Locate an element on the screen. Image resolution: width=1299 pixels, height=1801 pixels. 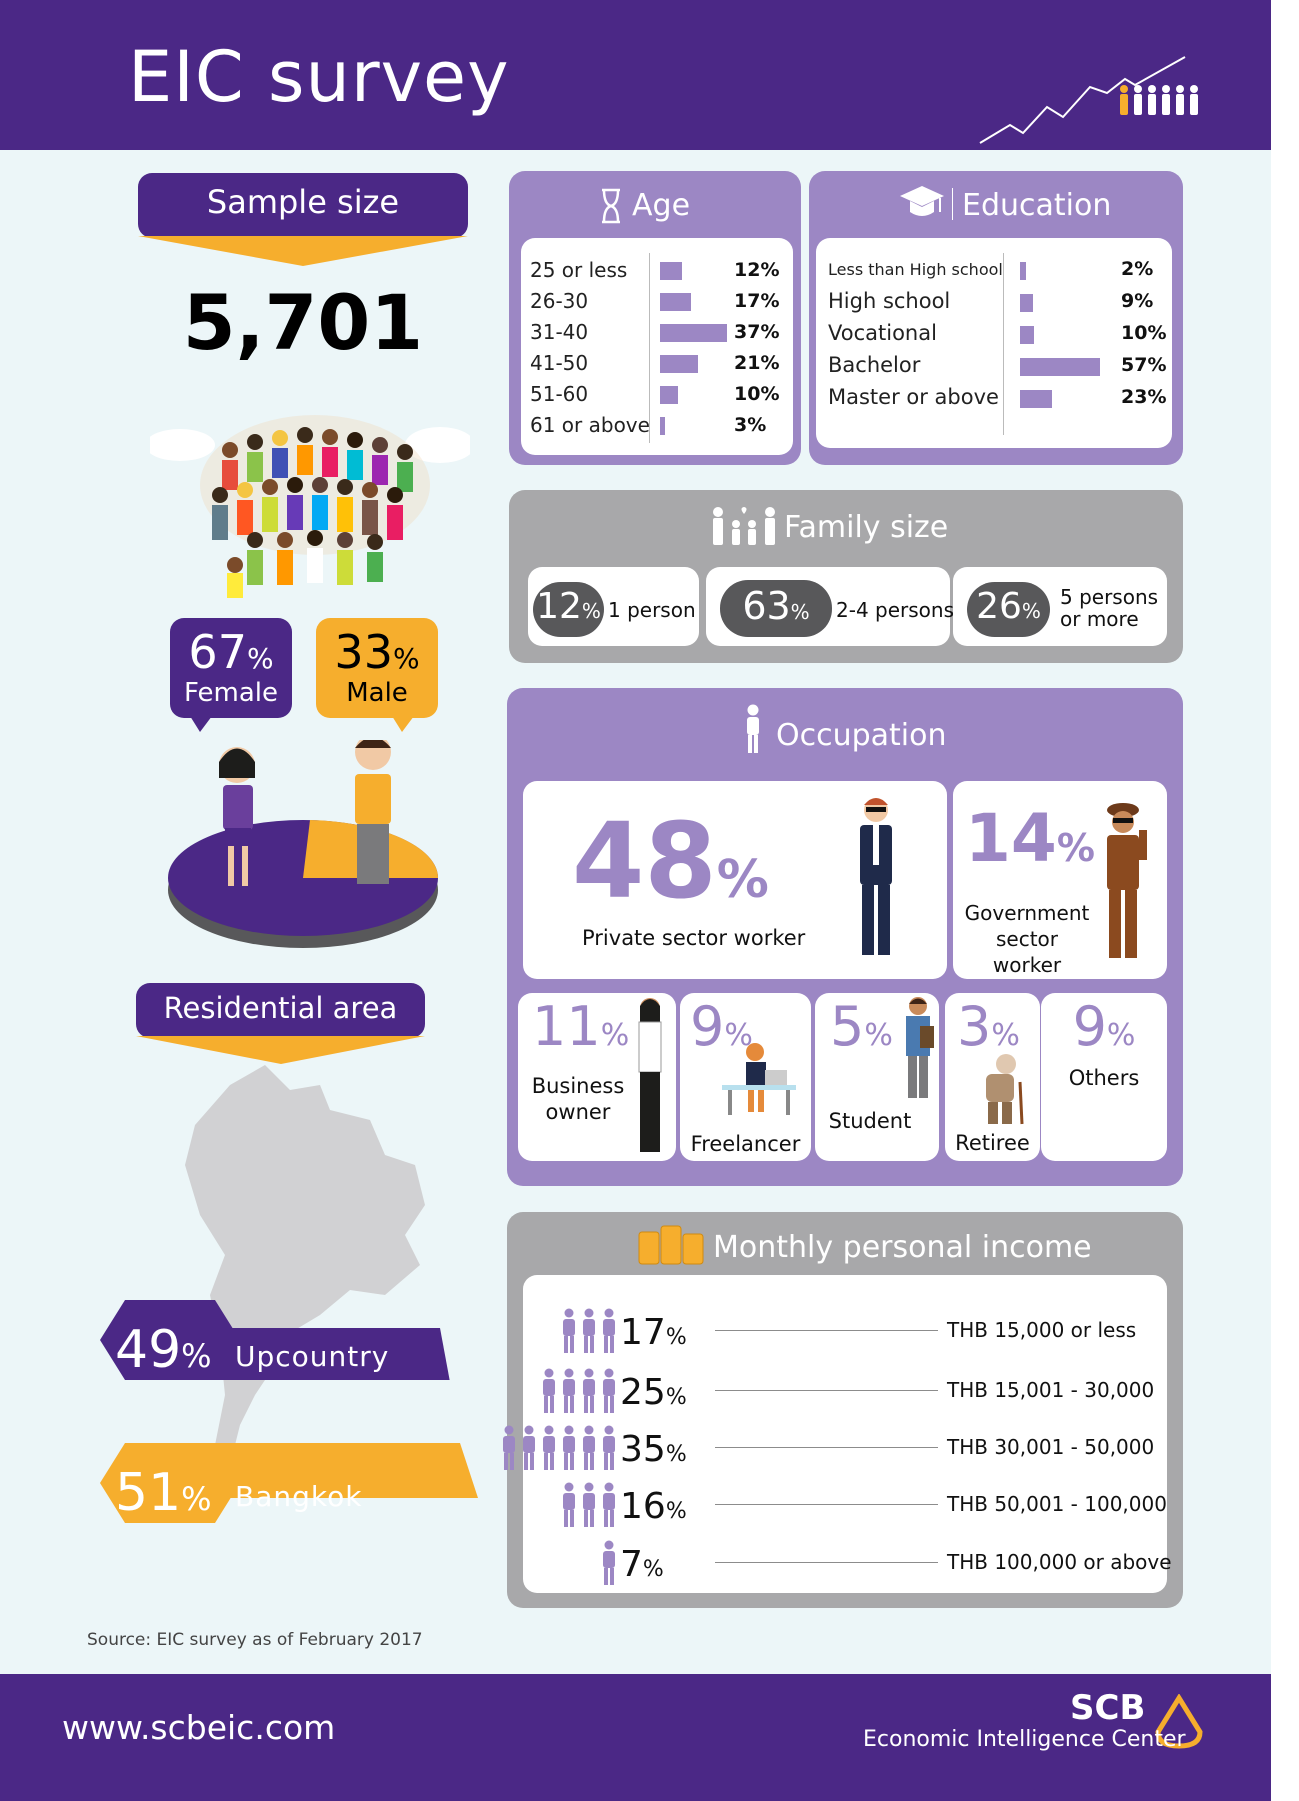
family-pct-2: 63% is located at coordinates (776, 606).